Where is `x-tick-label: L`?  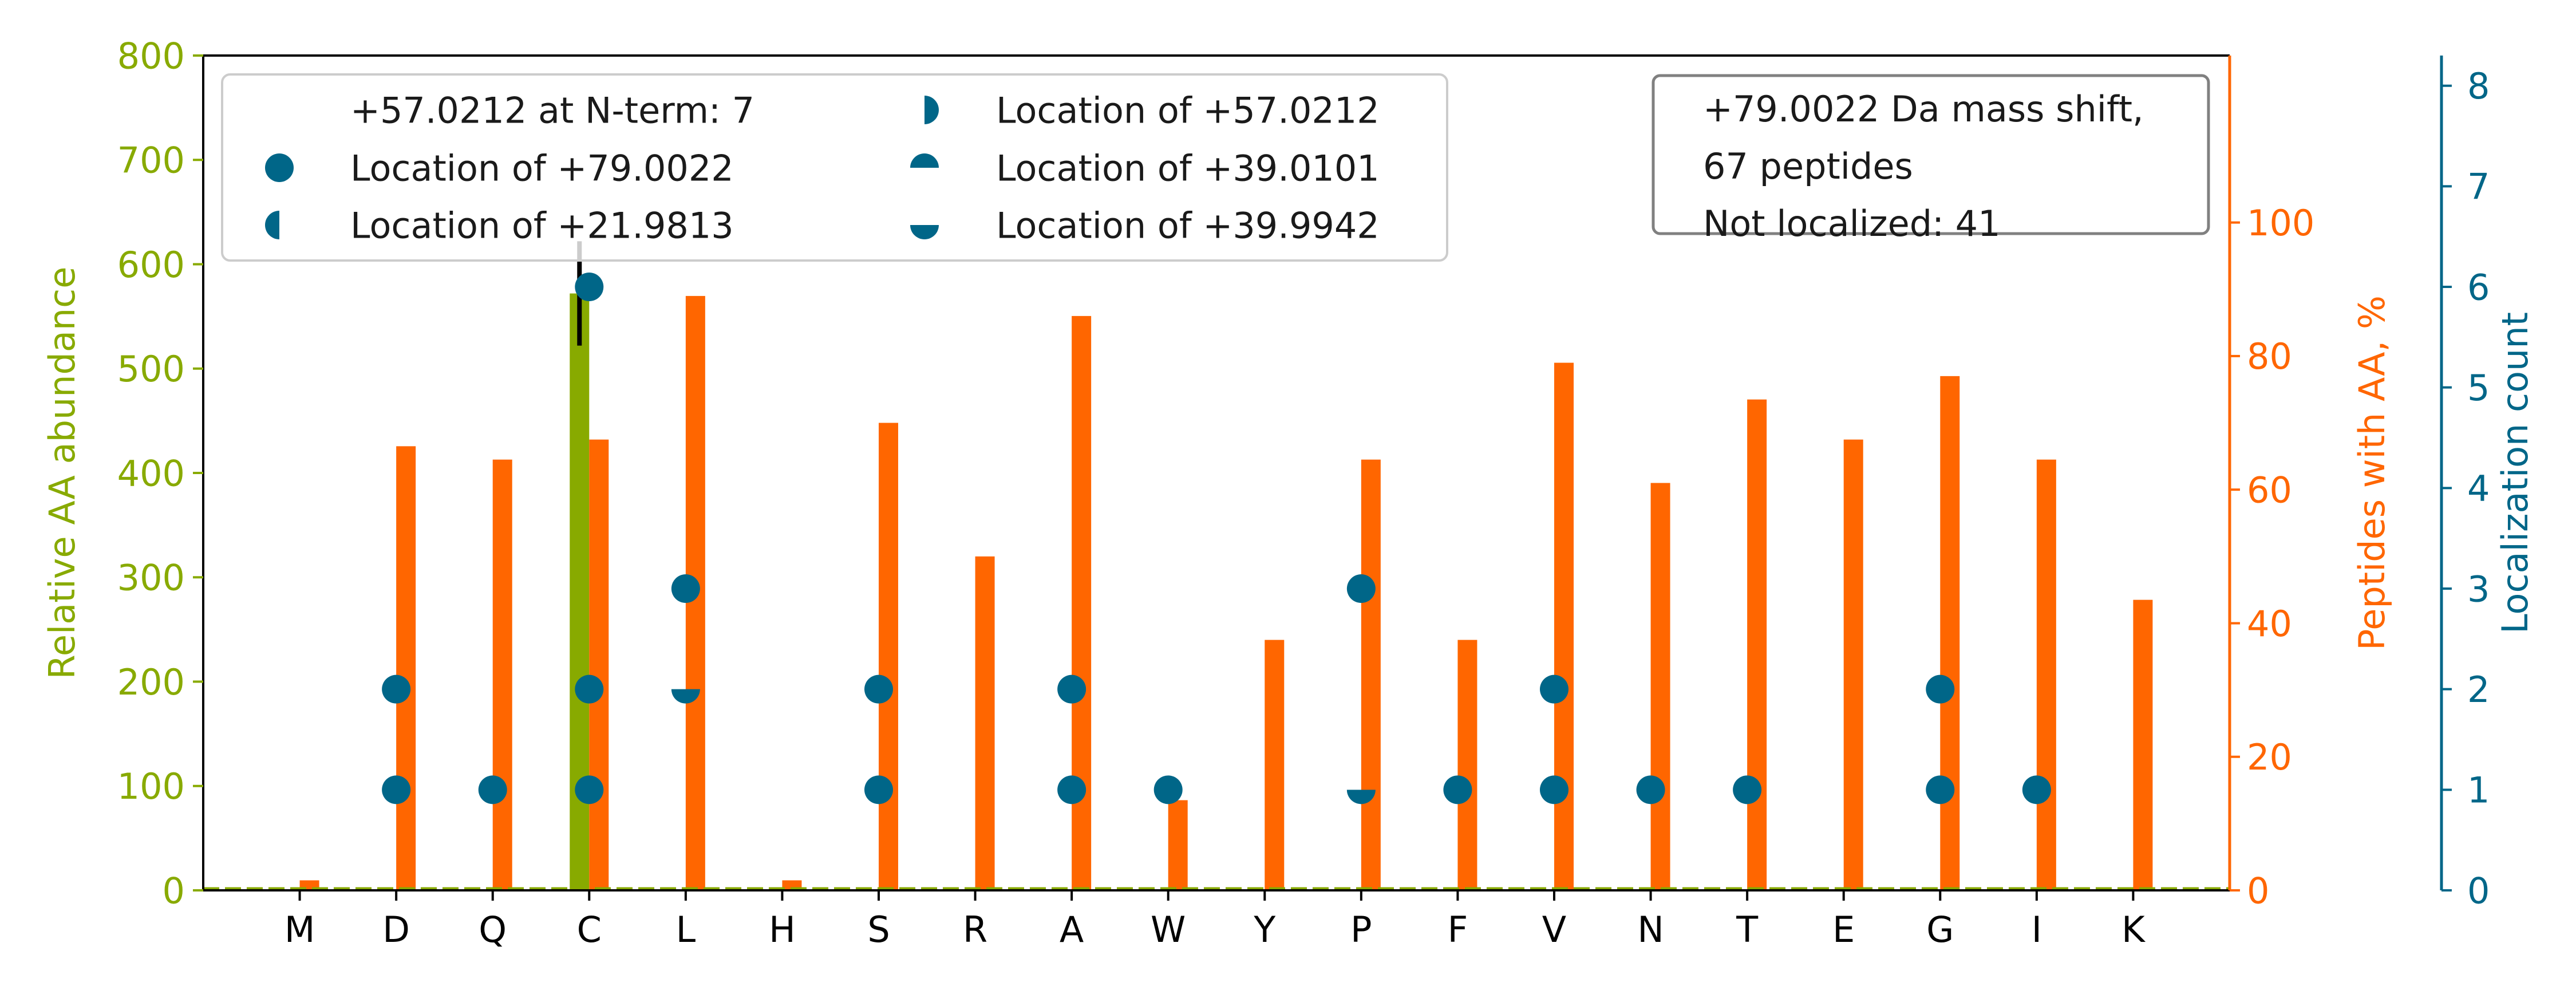 x-tick-label: L is located at coordinates (686, 929).